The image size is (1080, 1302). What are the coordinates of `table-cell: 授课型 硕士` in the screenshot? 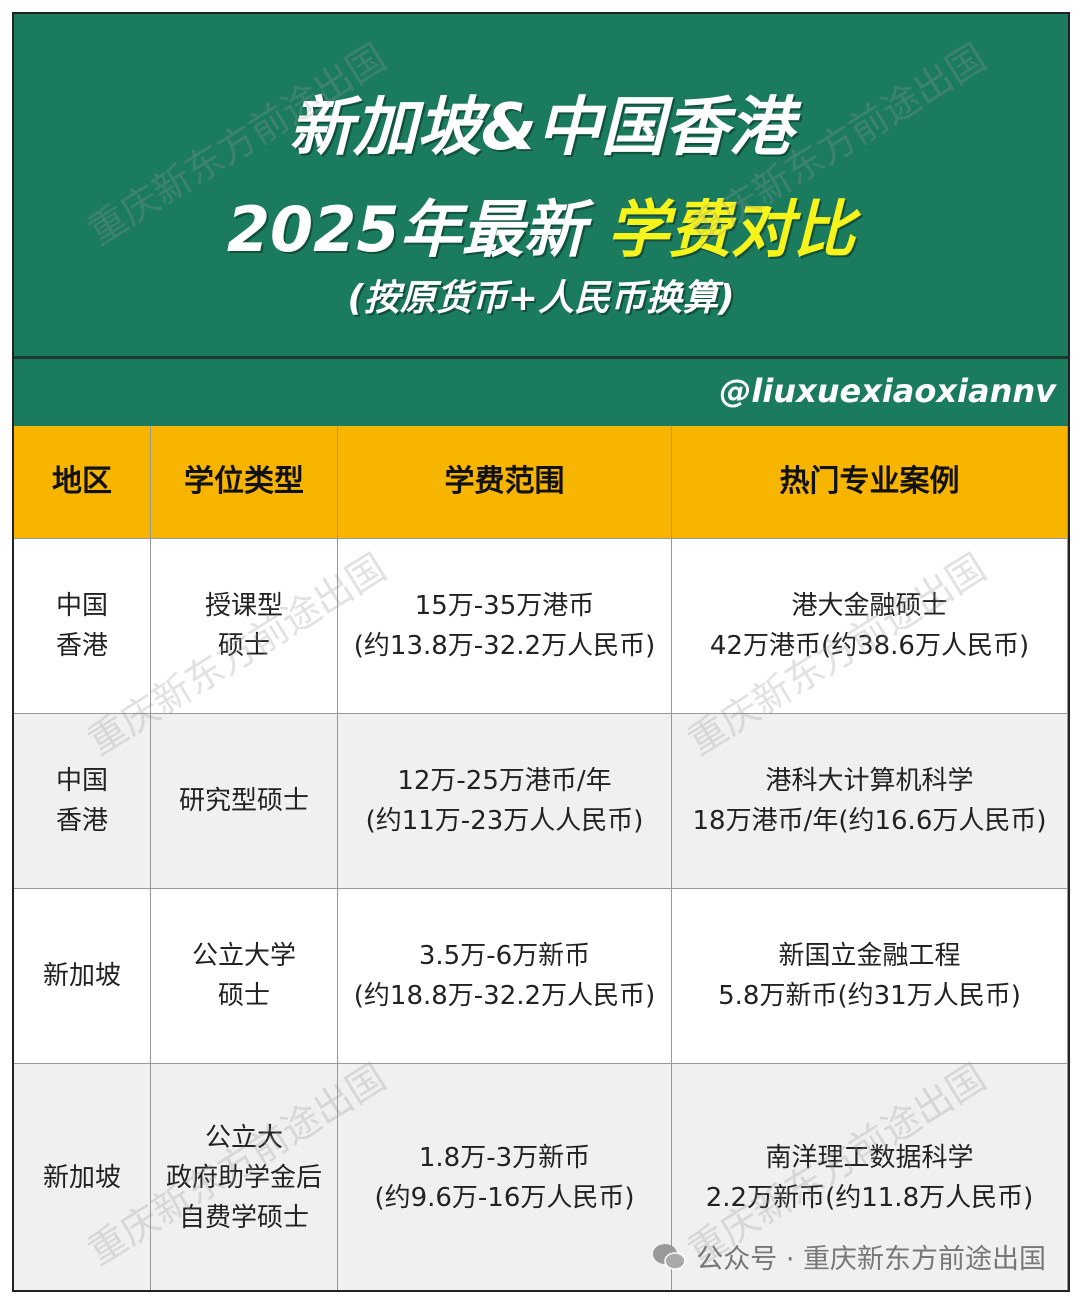 It's located at (244, 626).